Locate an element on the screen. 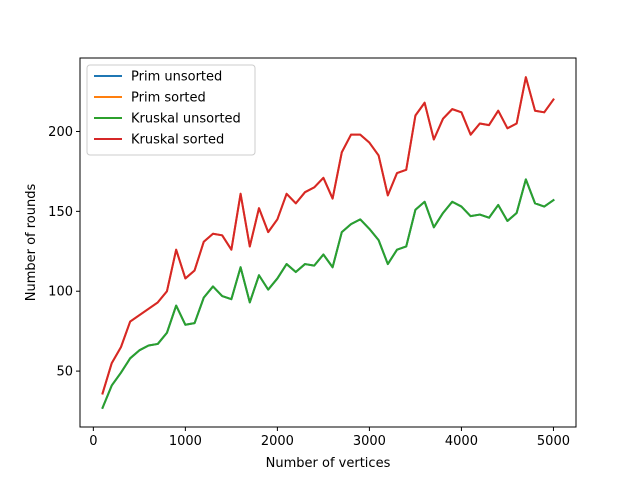  x-axis-label: Number of vertices is located at coordinates (328, 463).